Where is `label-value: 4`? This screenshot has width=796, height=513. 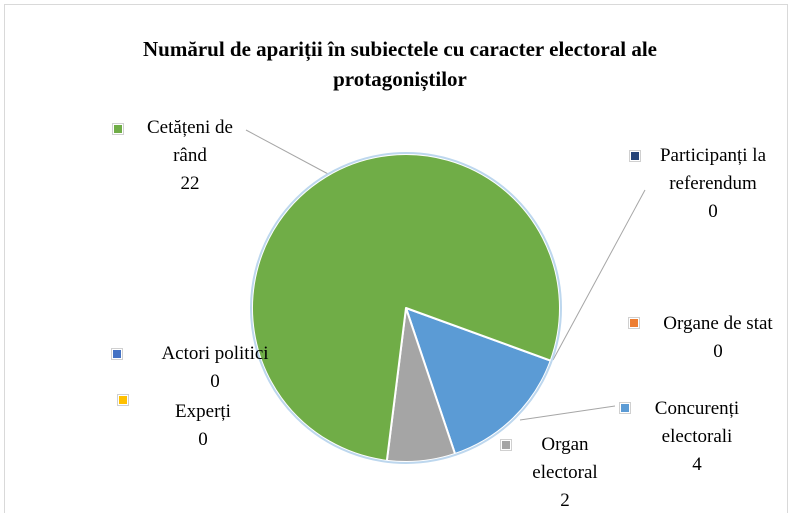 label-value: 4 is located at coordinates (697, 464).